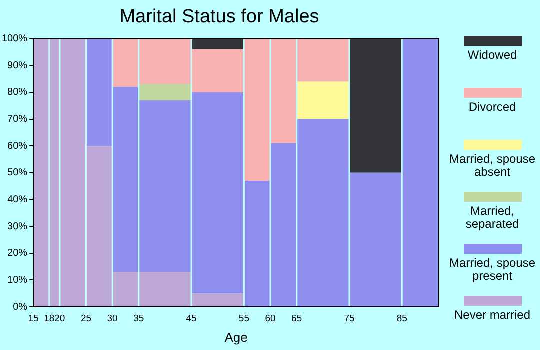 The width and height of the screenshot is (540, 350). What do you see at coordinates (191, 318) in the screenshot?
I see `x-tick-label: 45` at bounding box center [191, 318].